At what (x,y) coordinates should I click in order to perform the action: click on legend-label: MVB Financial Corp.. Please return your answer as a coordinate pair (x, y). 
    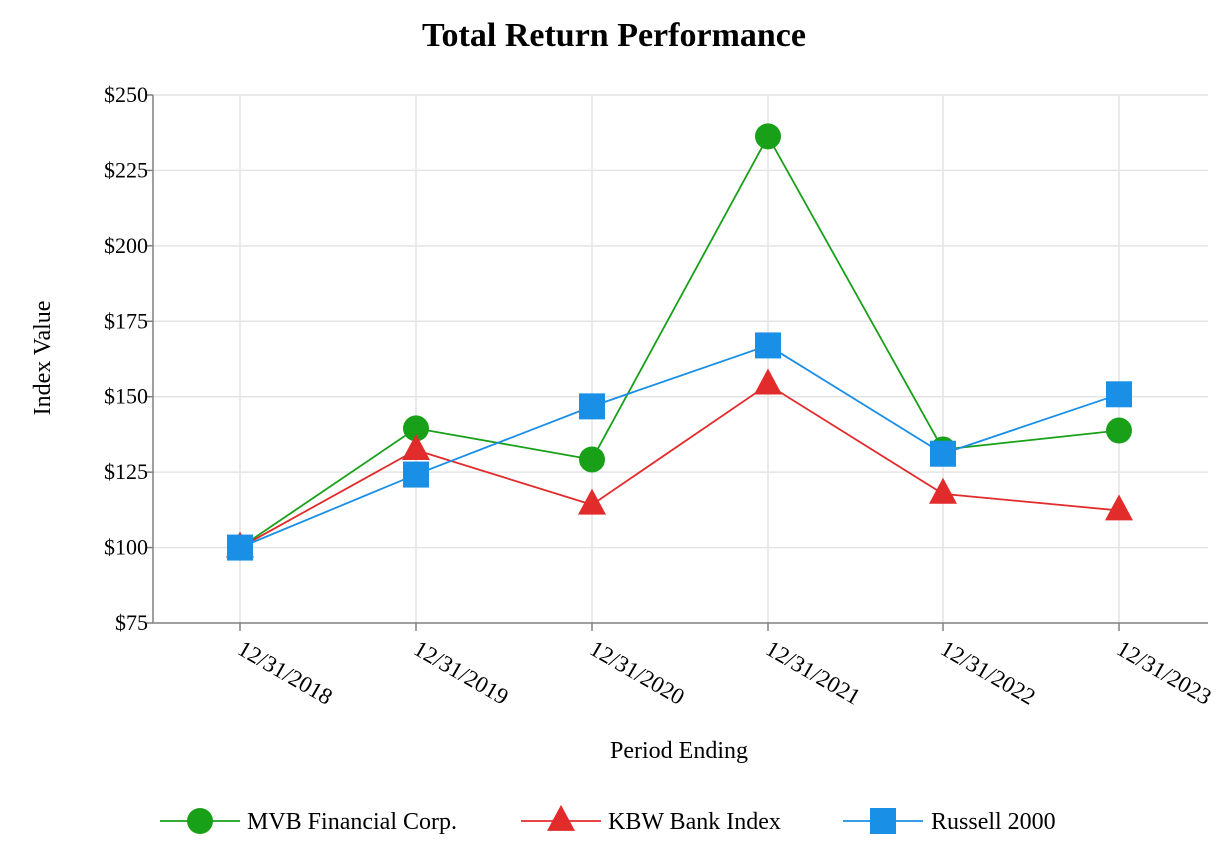
    Looking at the image, I should click on (352, 822).